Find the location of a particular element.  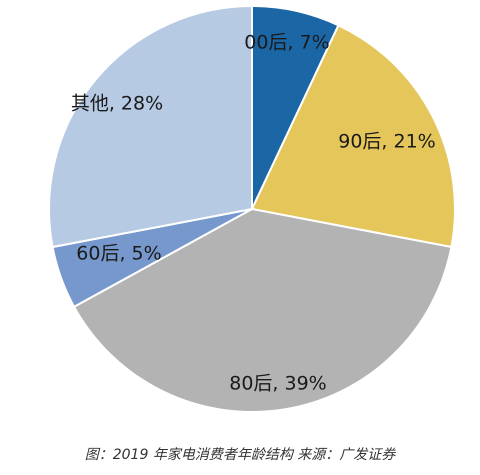

label-90s: 90后, 21% is located at coordinates (387, 142).